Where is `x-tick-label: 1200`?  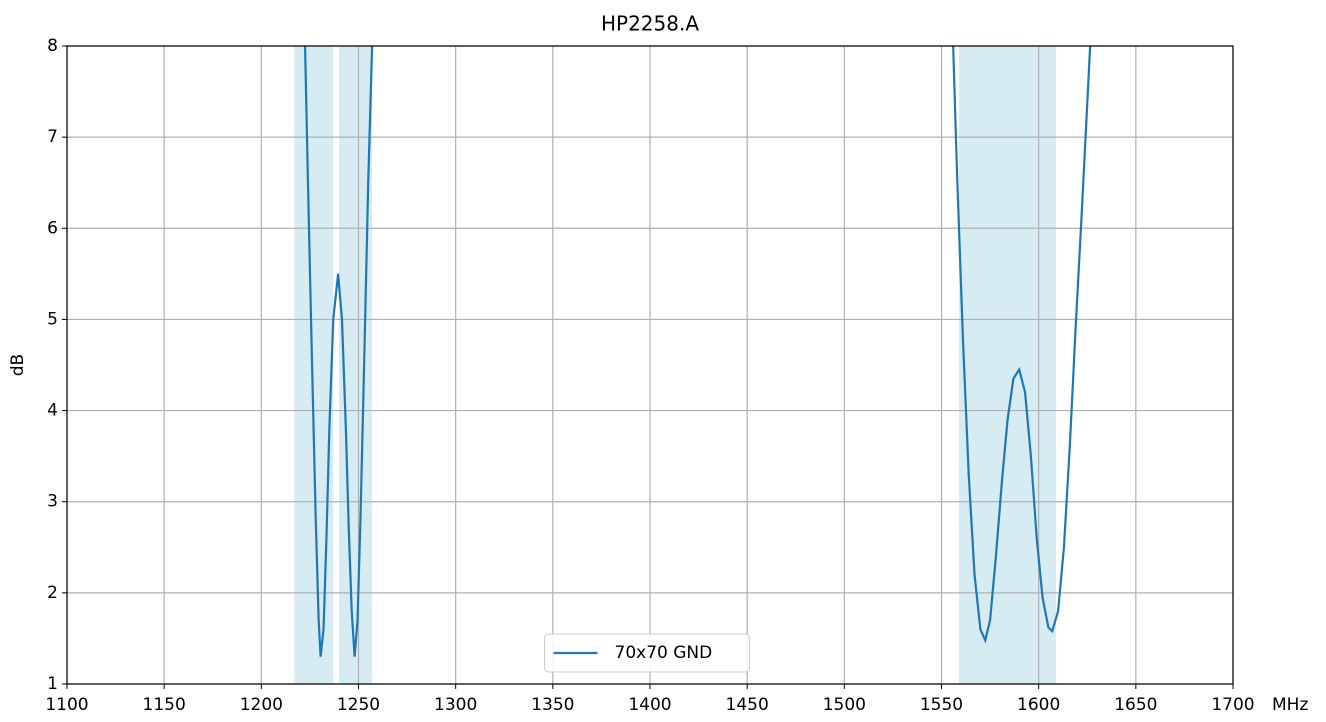
x-tick-label: 1200 is located at coordinates (261, 705).